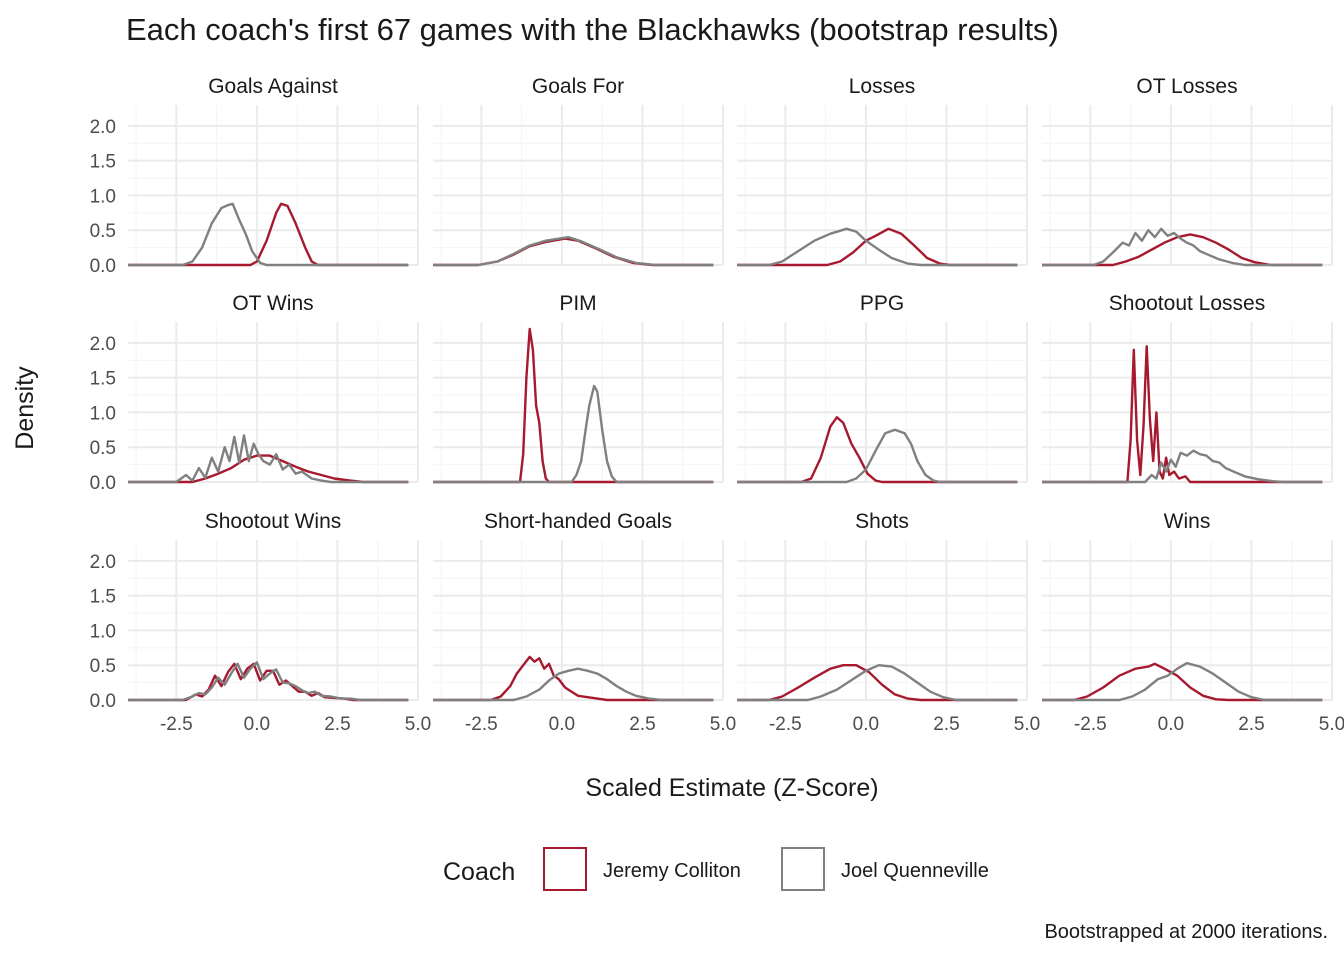  Describe the element at coordinates (273, 86) in the screenshot. I see `facet-label-goals-against: Goals Against` at that location.